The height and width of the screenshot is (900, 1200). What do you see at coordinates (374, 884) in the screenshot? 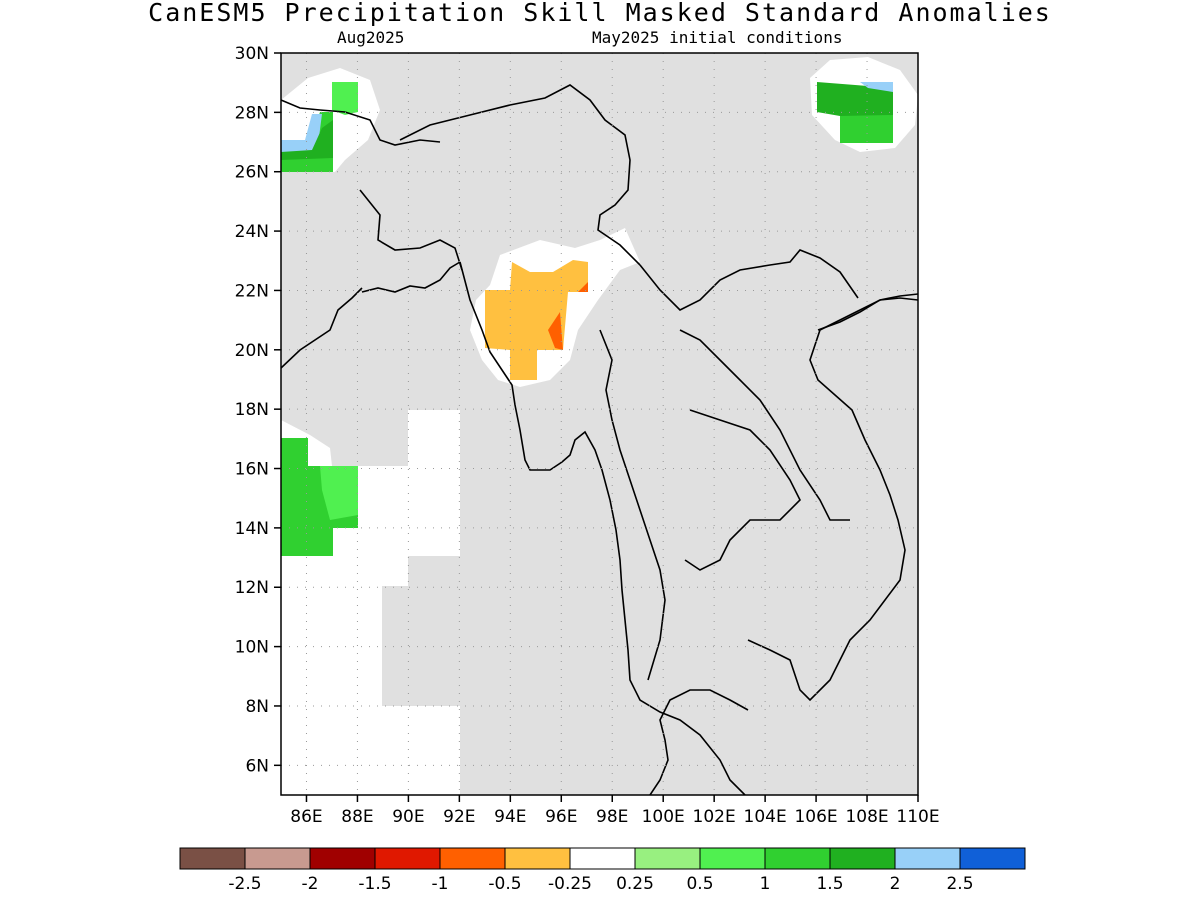
I see `colorbar-label: -1.5` at bounding box center [374, 884].